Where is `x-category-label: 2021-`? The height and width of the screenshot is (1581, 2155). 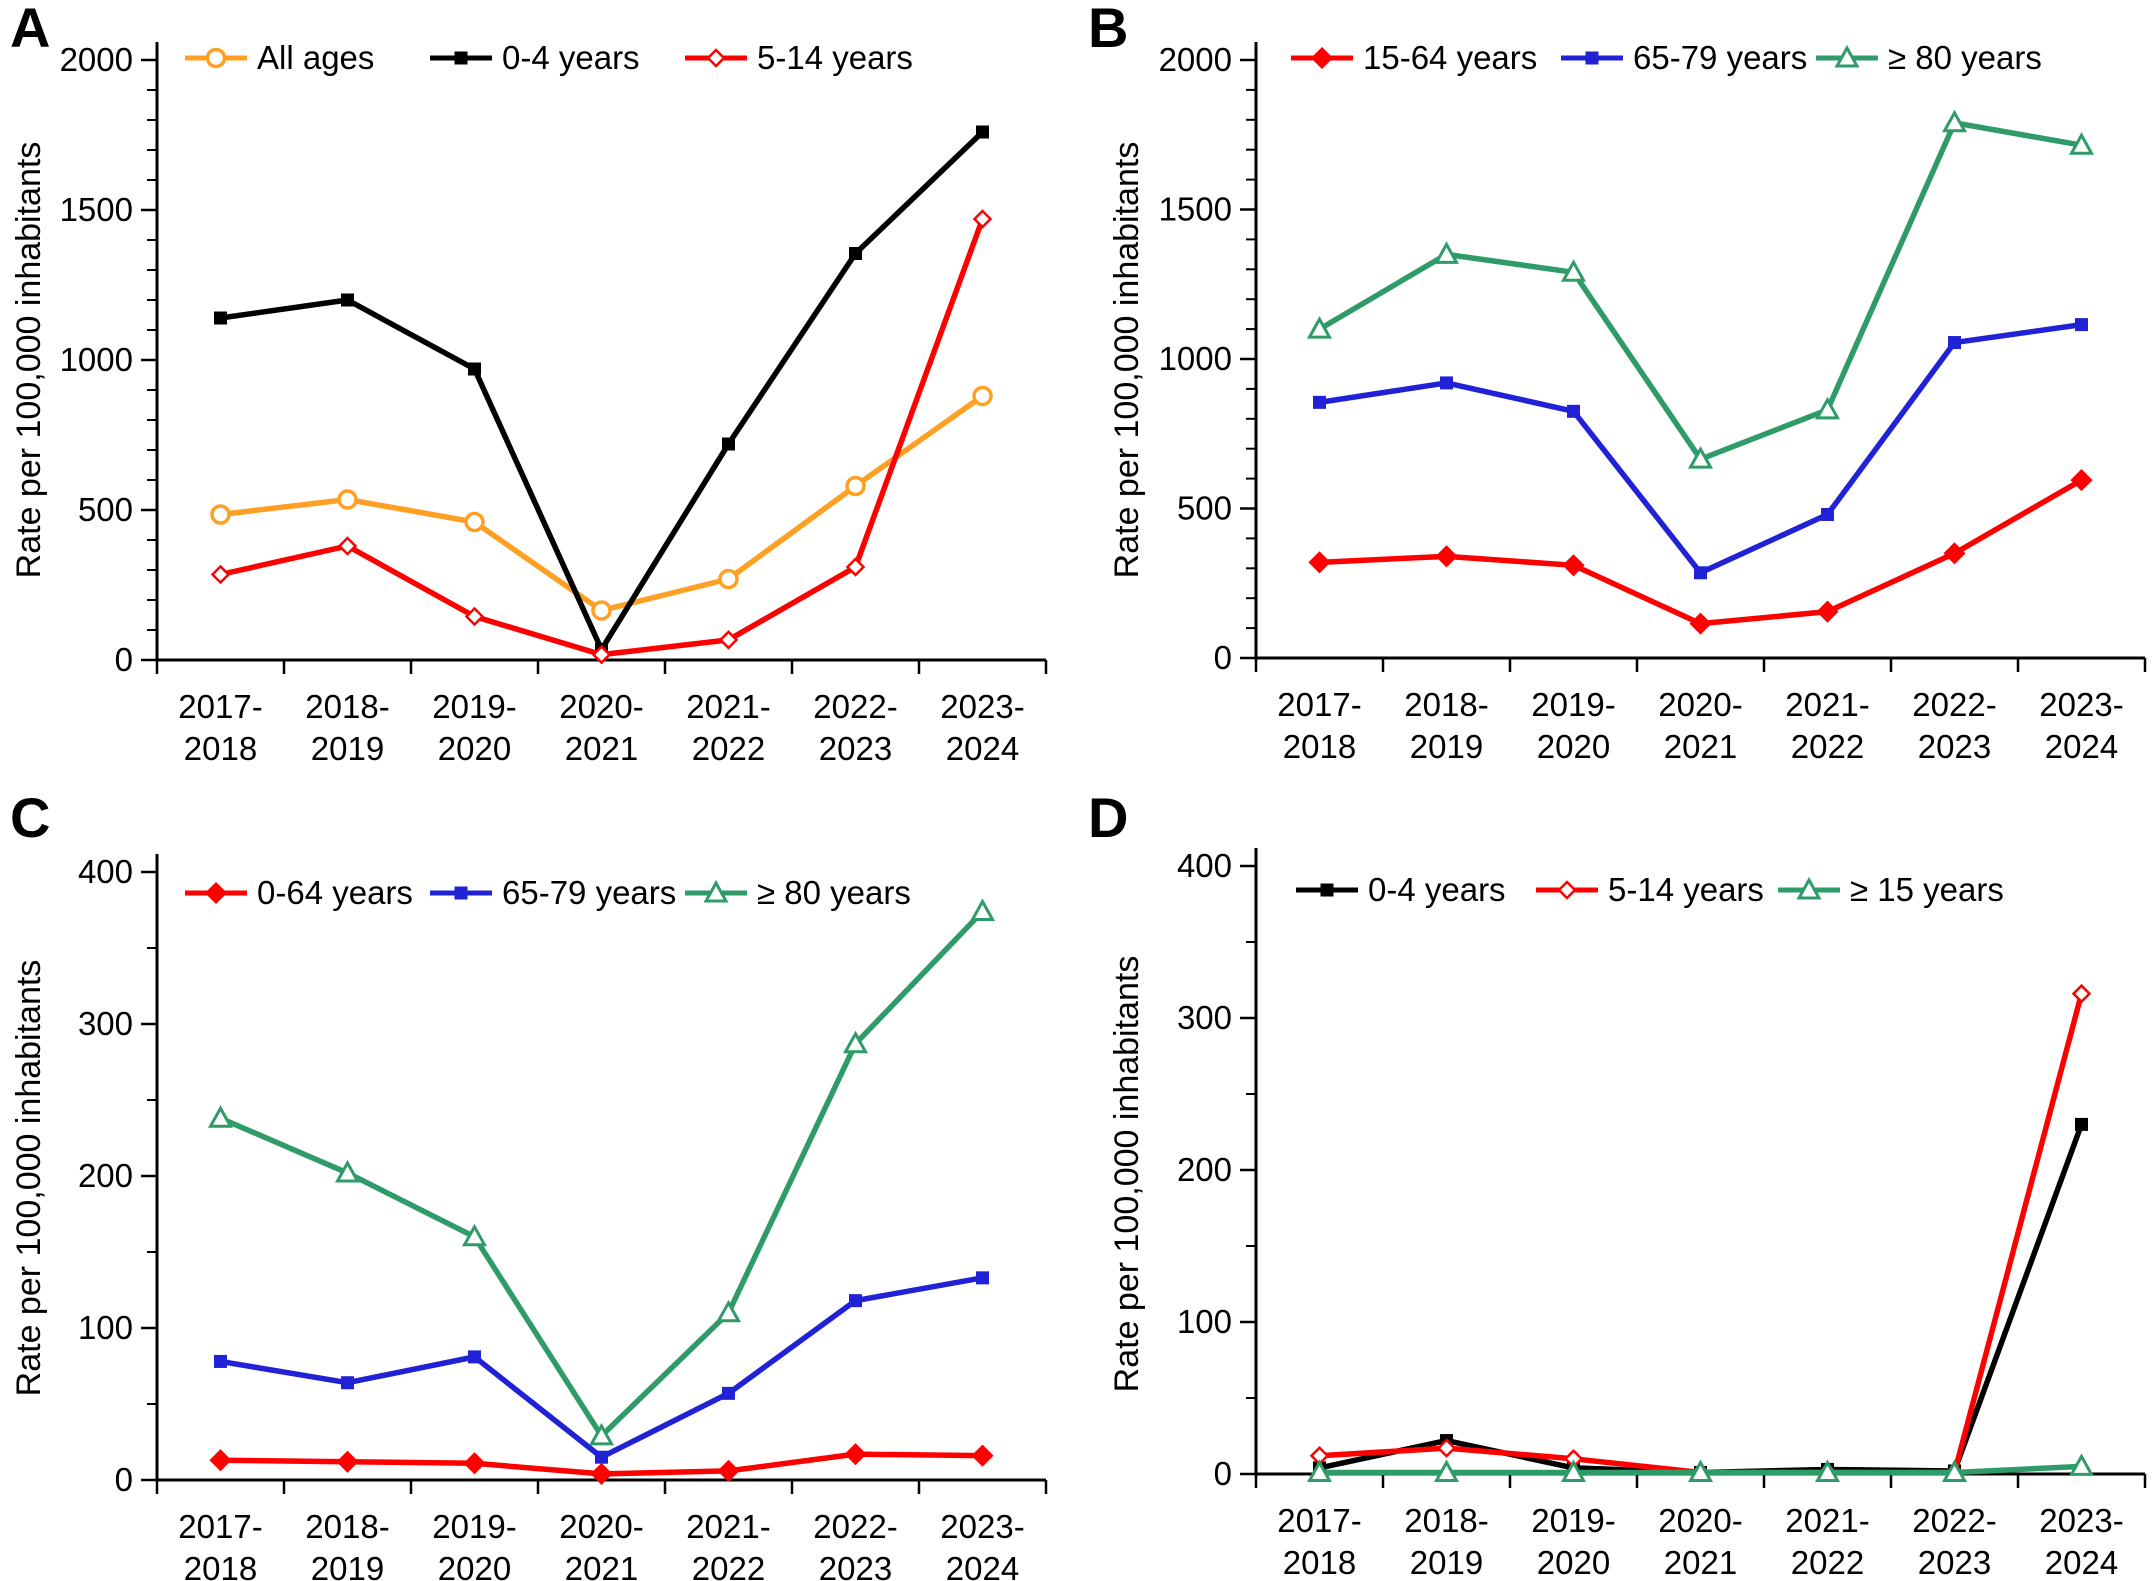 x-category-label: 2021- is located at coordinates (1827, 1520).